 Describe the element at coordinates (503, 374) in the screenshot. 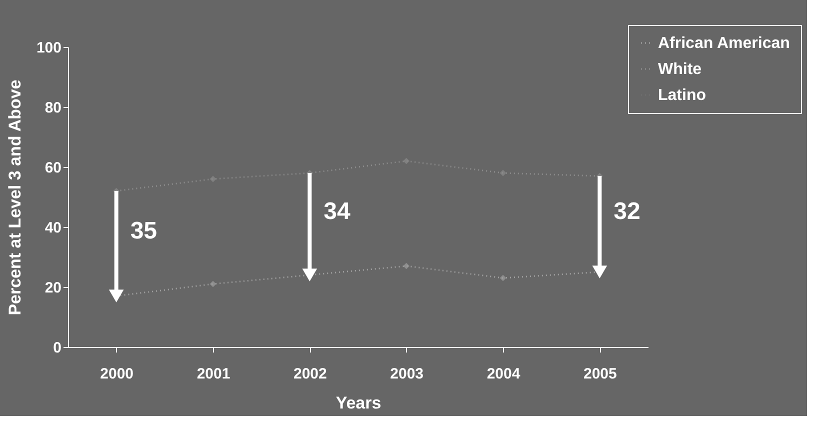

I see `x-tick-label: 2004` at that location.